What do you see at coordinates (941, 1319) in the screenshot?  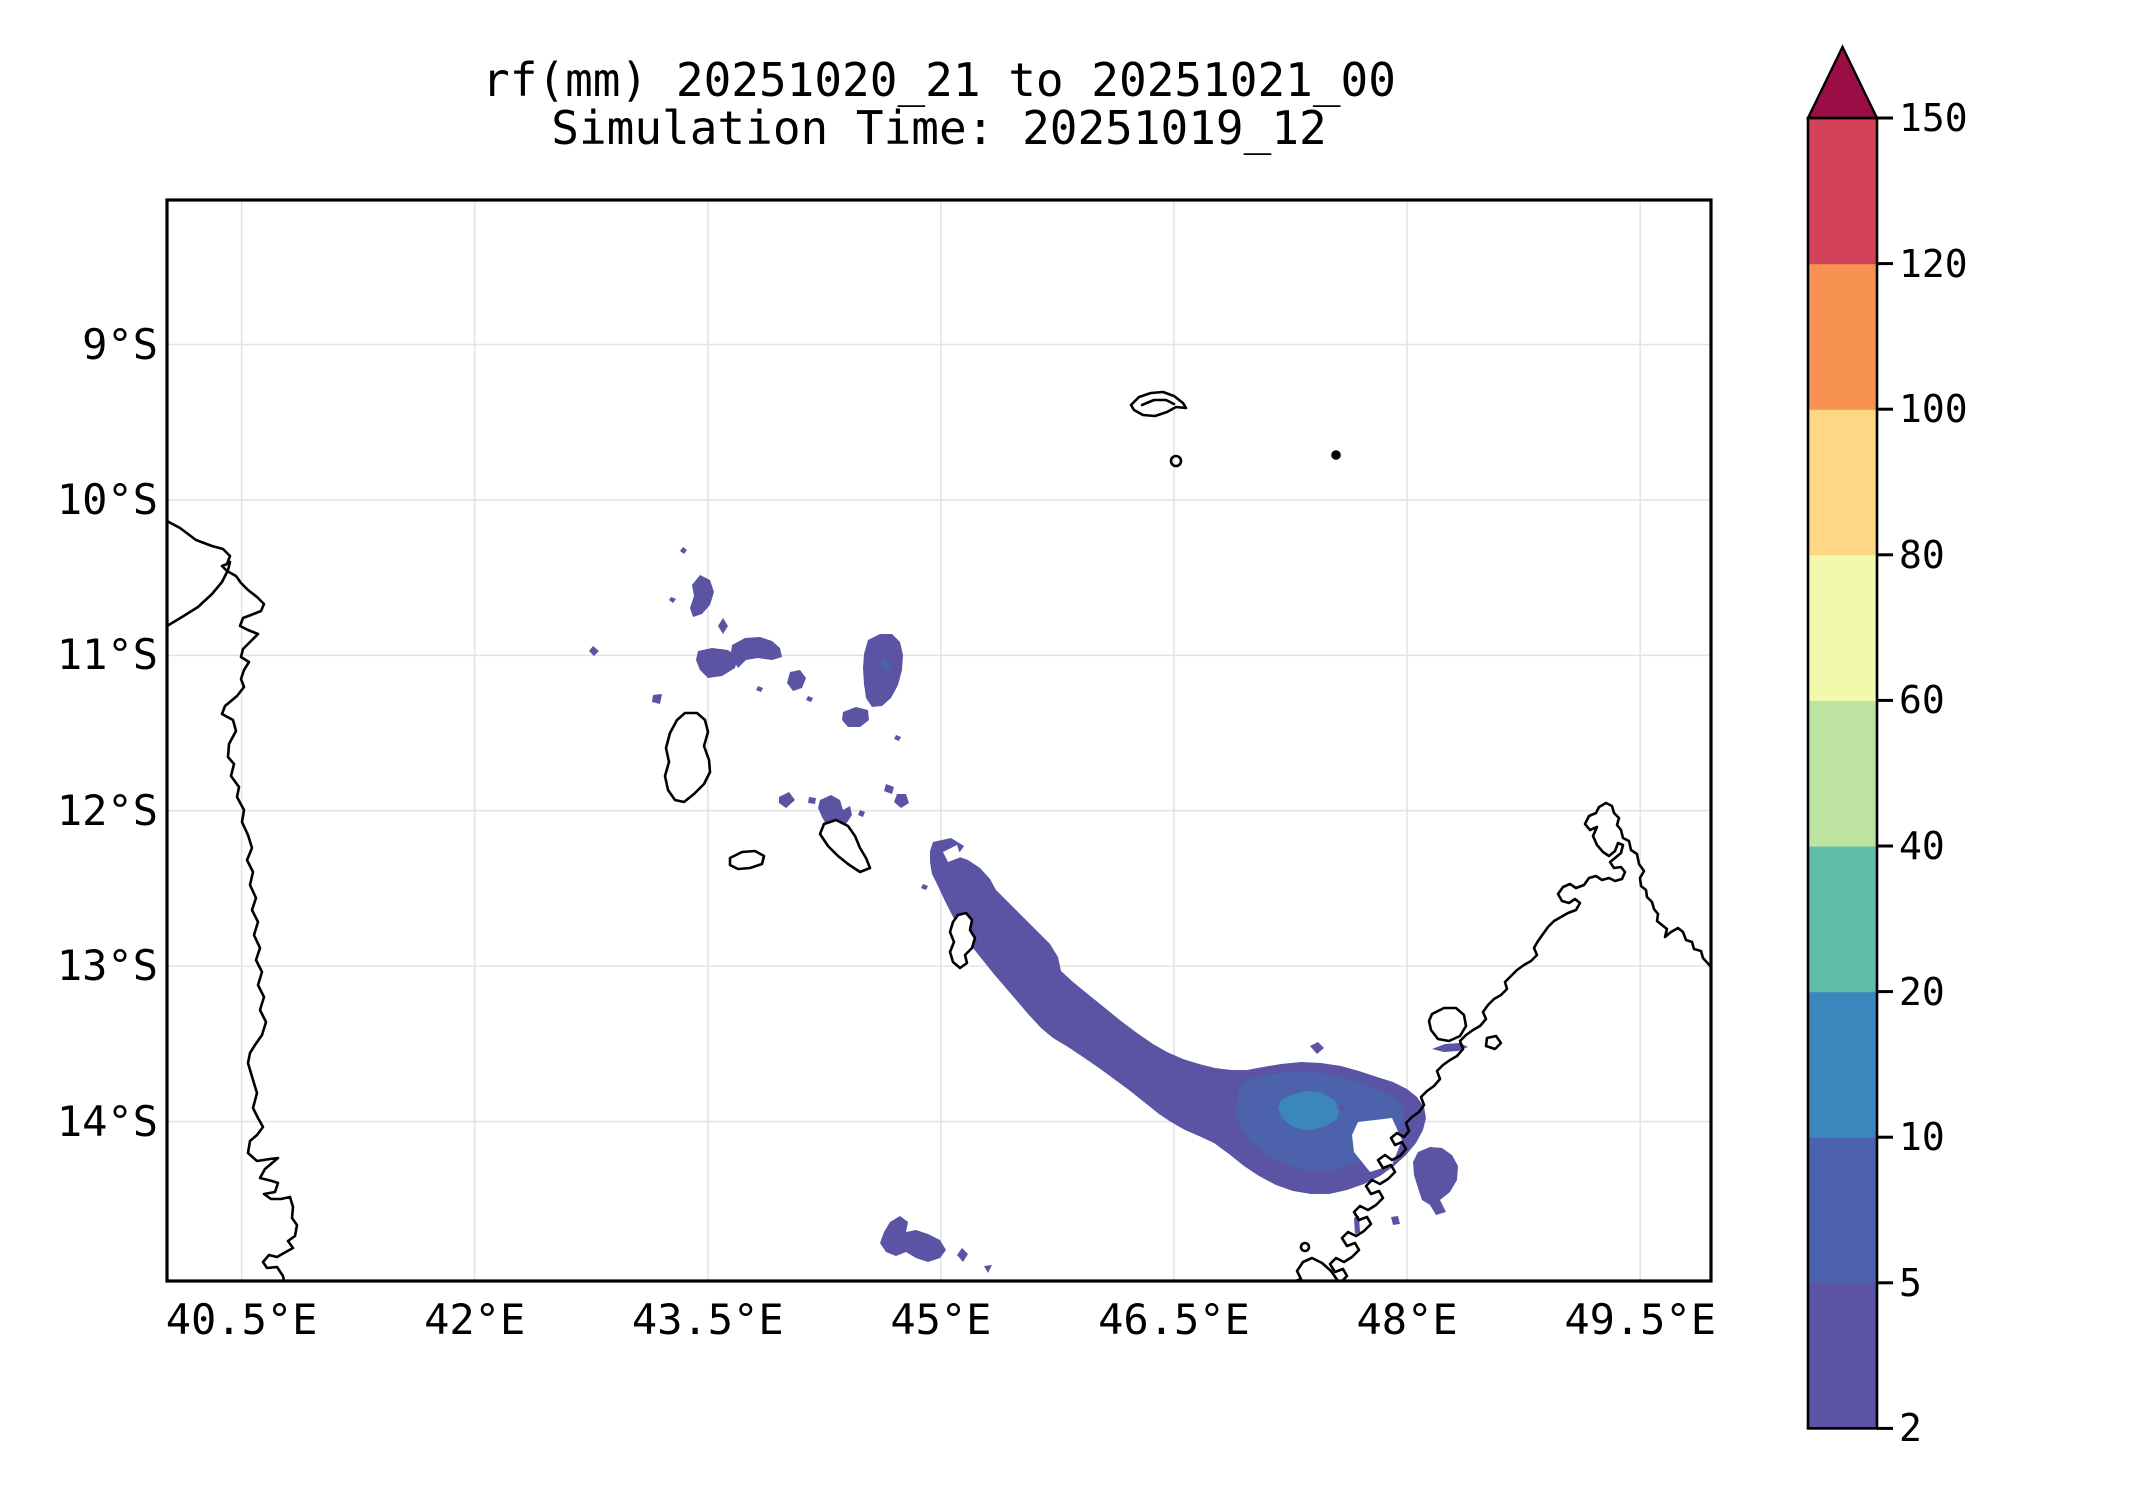 I see `lon-tick-label: 45°E` at bounding box center [941, 1319].